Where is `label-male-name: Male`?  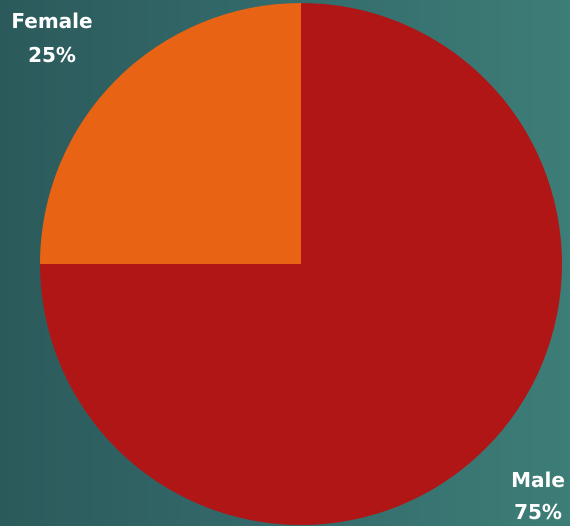 label-male-name: Male is located at coordinates (538, 480).